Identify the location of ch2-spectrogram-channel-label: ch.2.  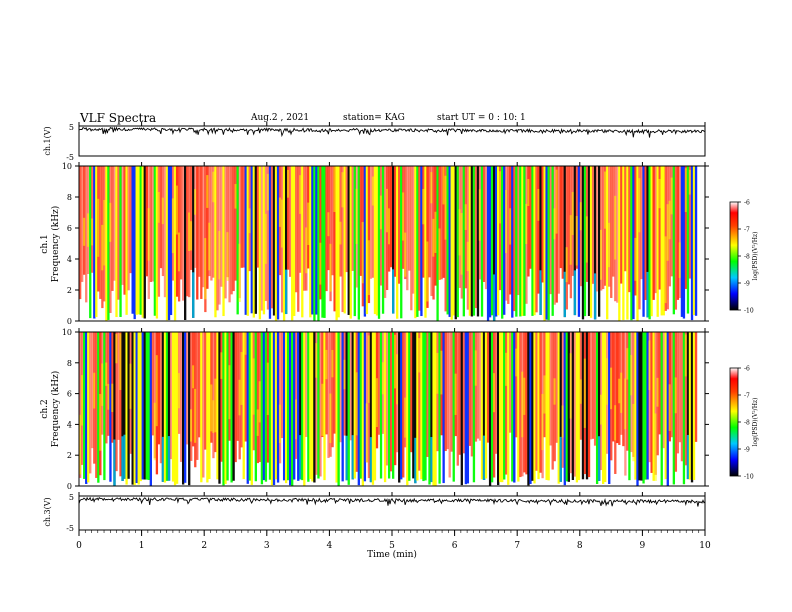
(45, 408).